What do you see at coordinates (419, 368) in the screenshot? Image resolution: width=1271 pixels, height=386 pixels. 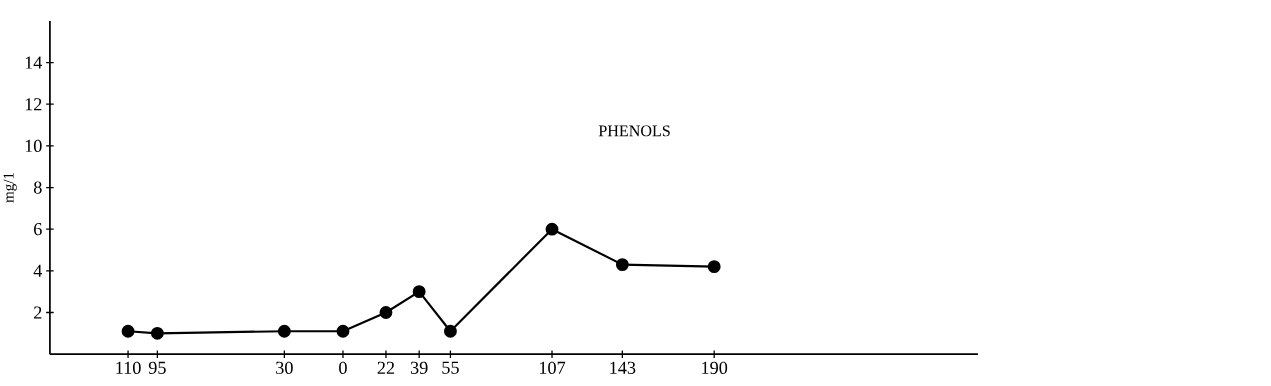 I see `x-tick-label: 39` at bounding box center [419, 368].